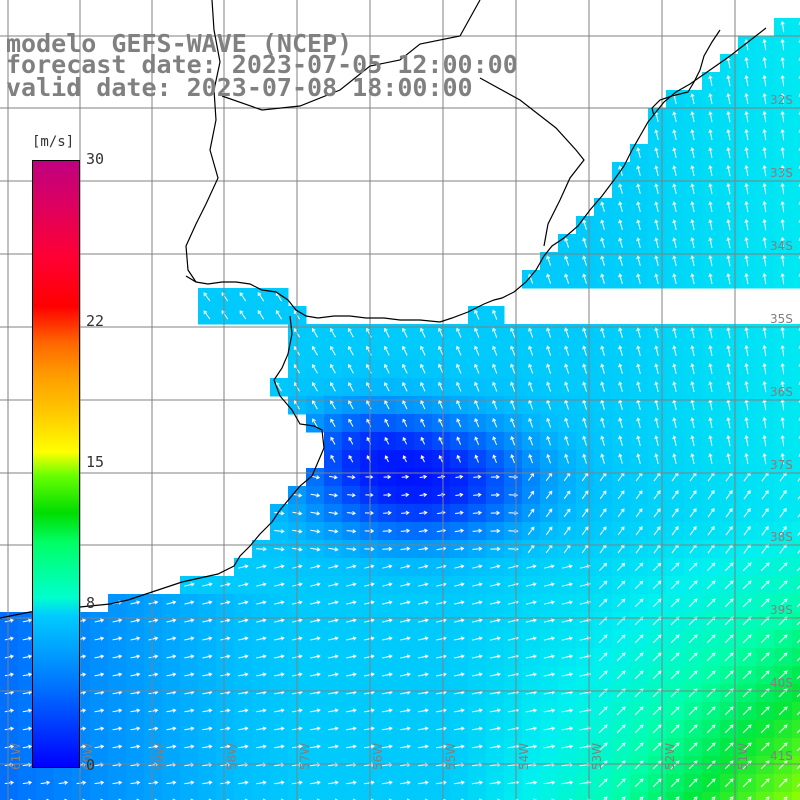  I want to click on latitude-label: 35S, so click(781, 319).